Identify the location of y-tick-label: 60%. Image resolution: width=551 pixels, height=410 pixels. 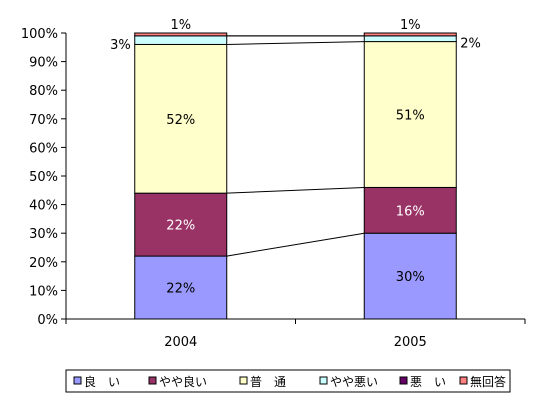
(43, 148).